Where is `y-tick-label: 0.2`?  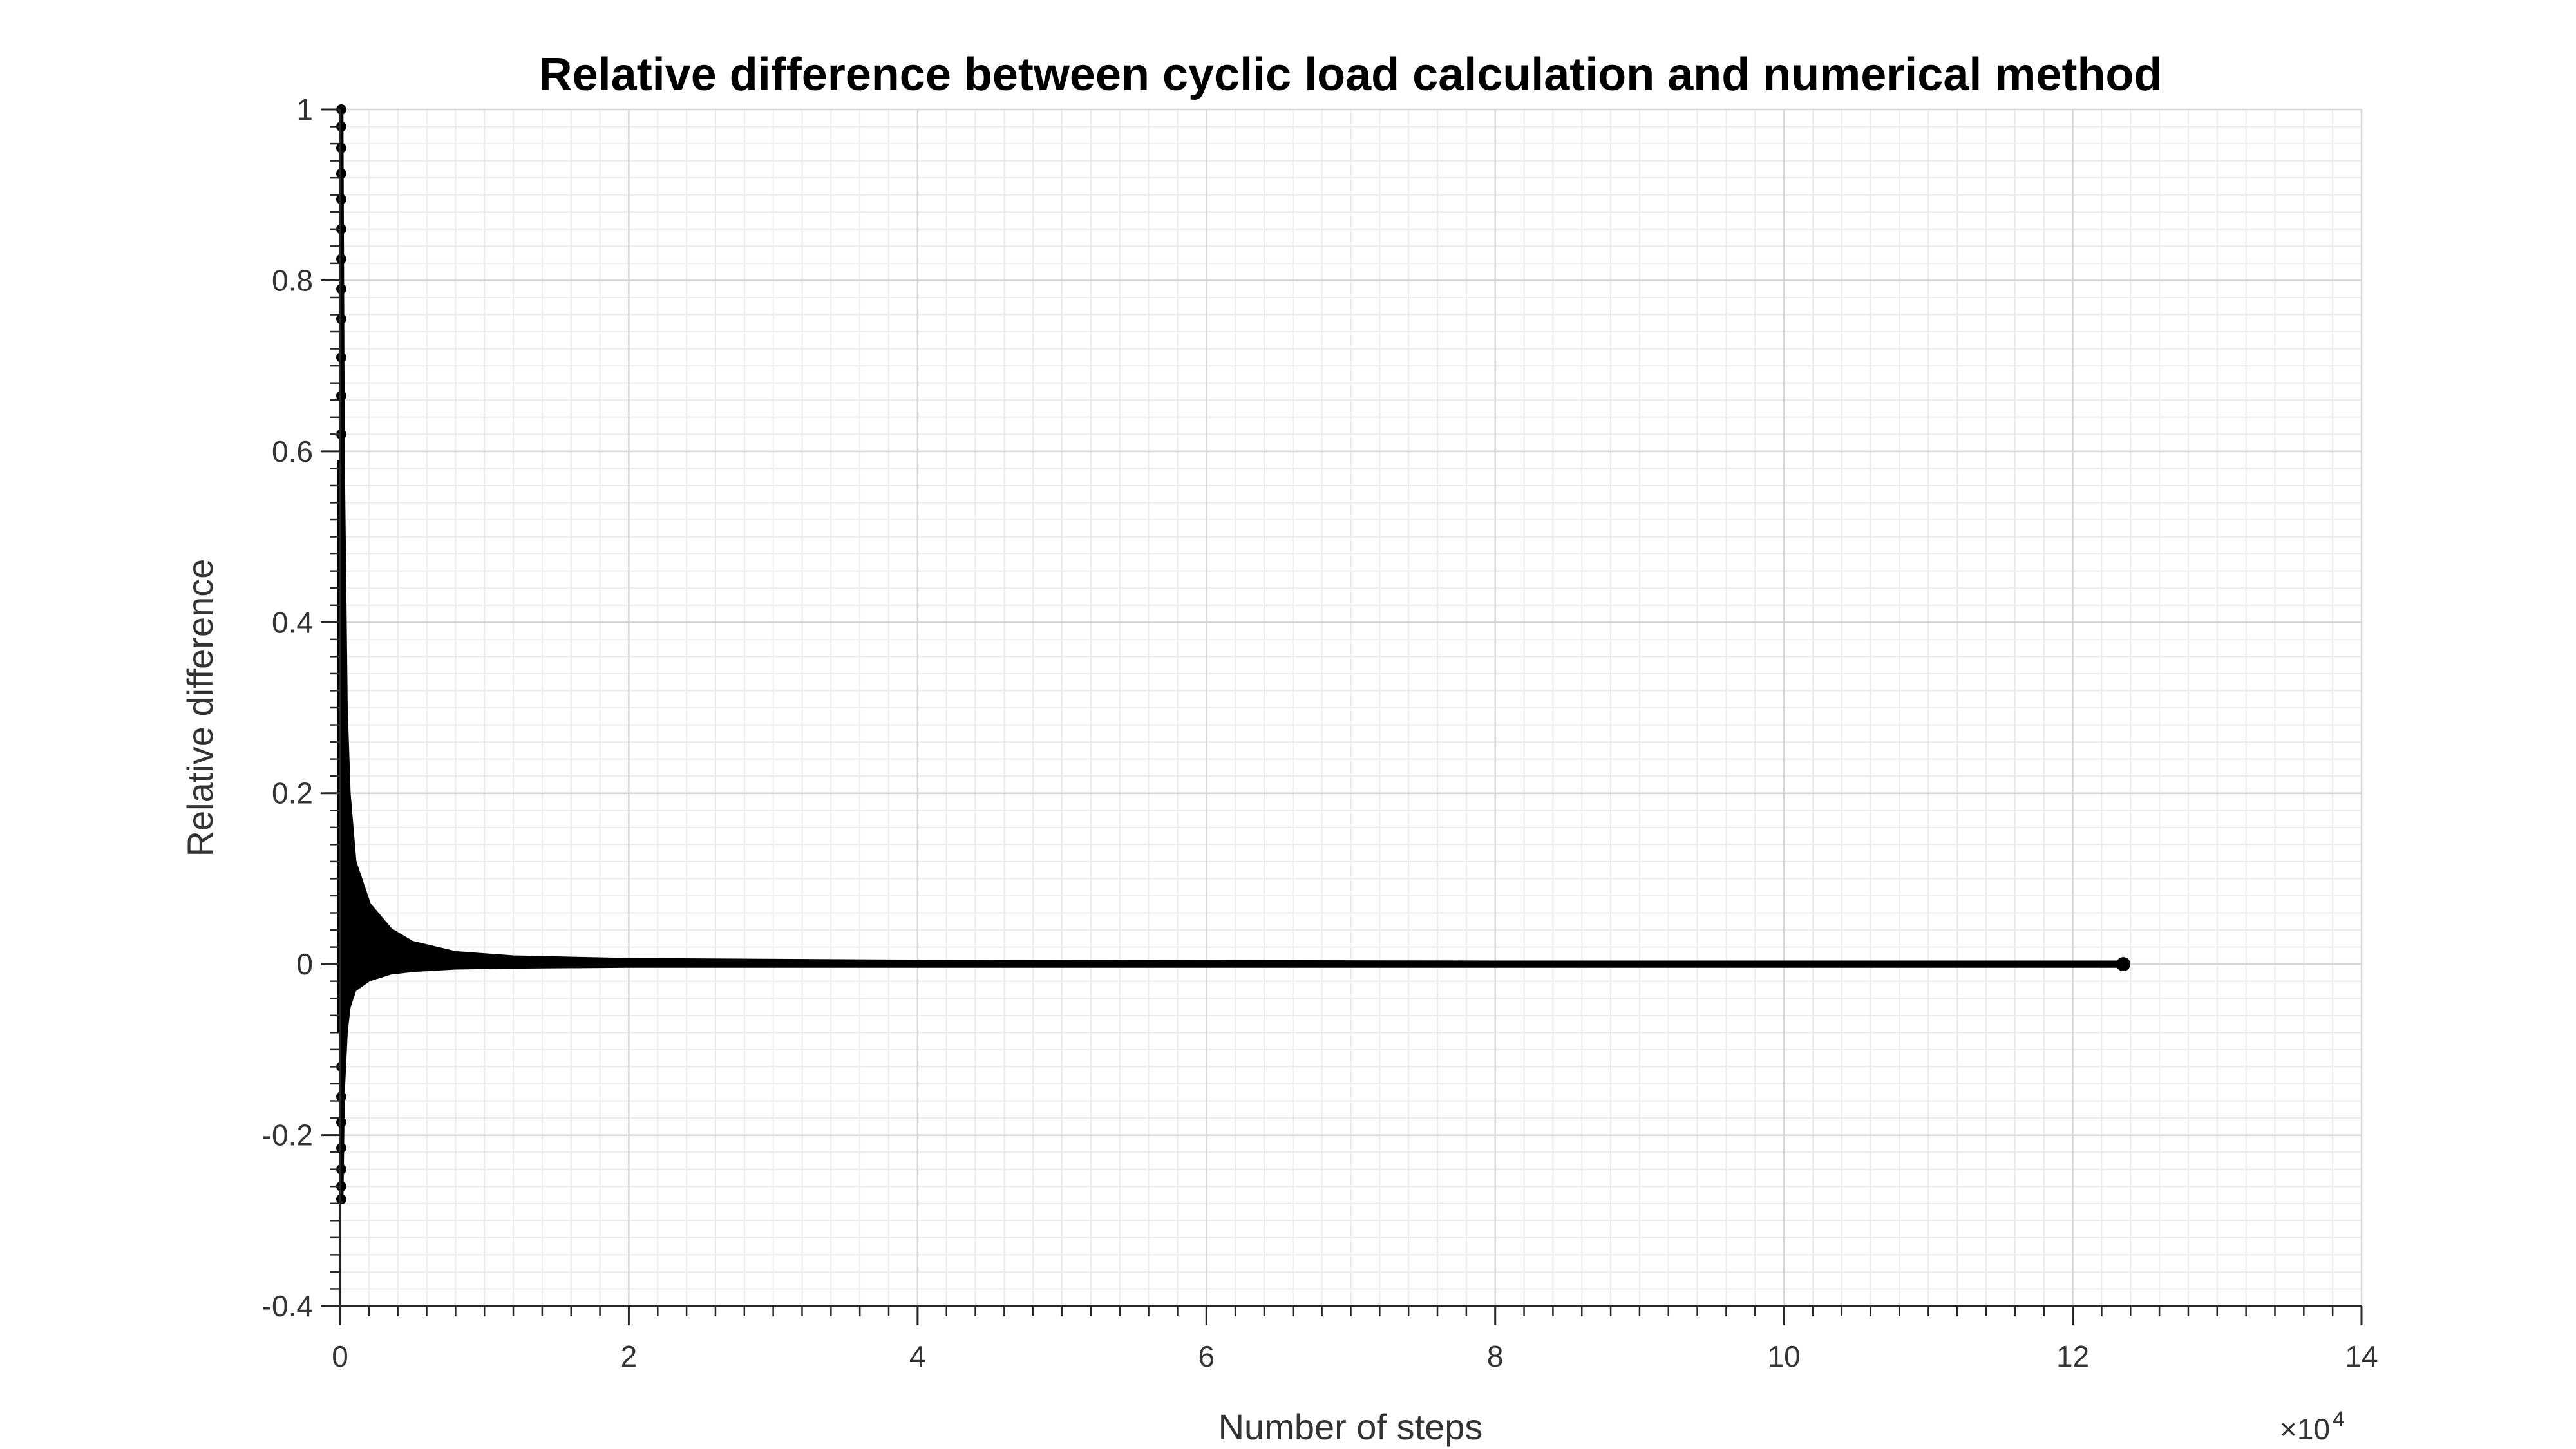
y-tick-label: 0.2 is located at coordinates (293, 793).